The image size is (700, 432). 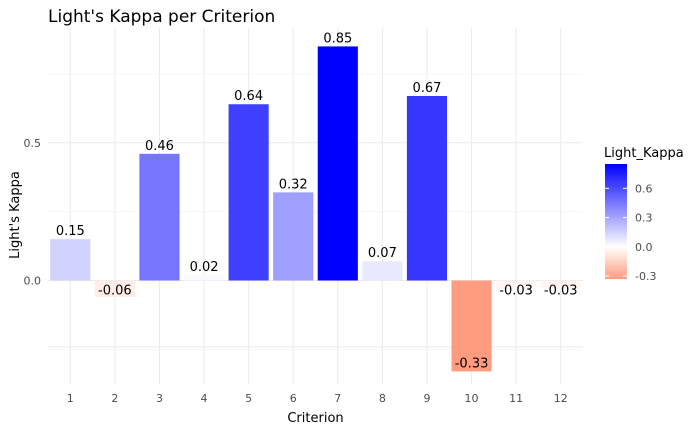 What do you see at coordinates (472, 363) in the screenshot?
I see `data-label: -0.33` at bounding box center [472, 363].